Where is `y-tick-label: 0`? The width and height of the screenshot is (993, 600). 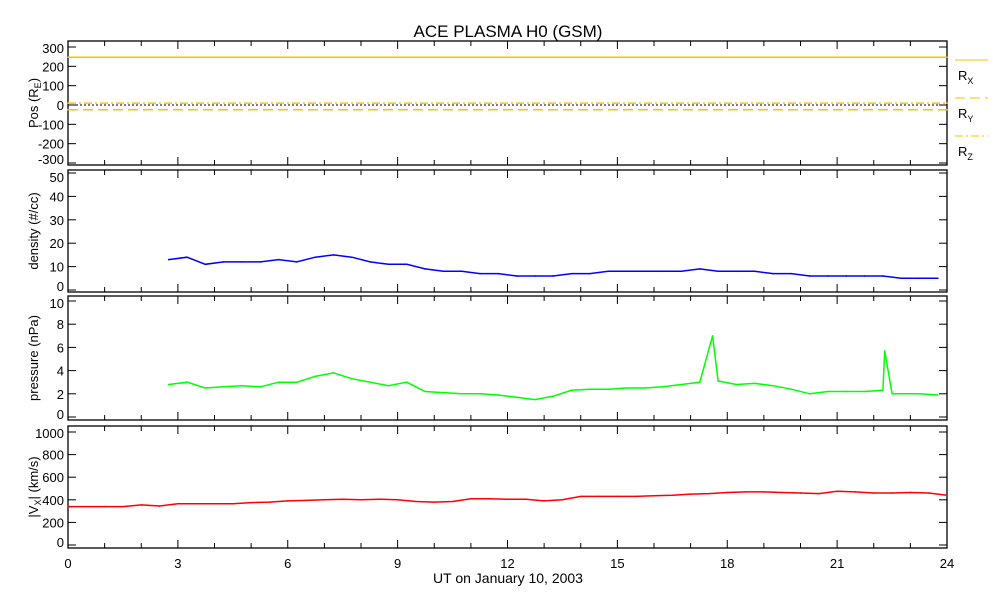
y-tick-label: 0 is located at coordinates (60, 414).